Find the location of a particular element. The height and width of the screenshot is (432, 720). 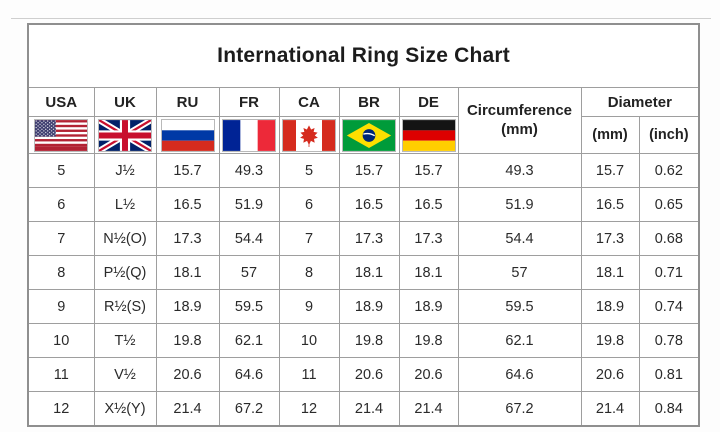

col-header-fr: FR is located at coordinates (249, 102).